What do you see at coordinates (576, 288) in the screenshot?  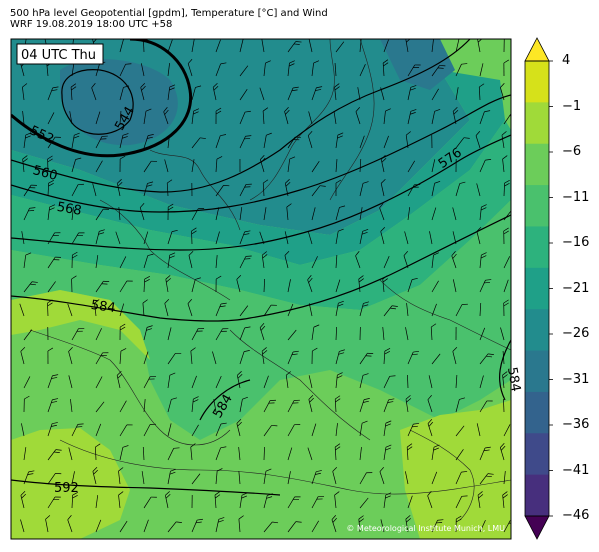 I see `colorbar-tick-label: −21` at bounding box center [576, 288].